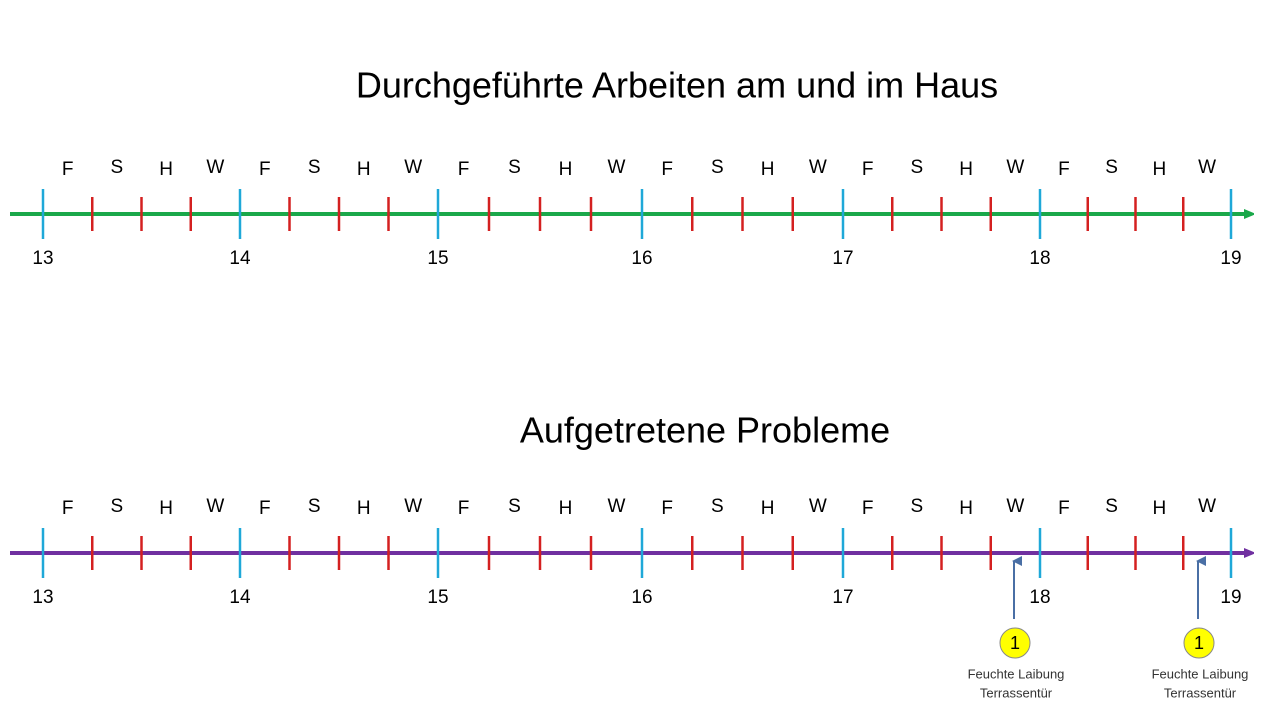 The image size is (1280, 720). What do you see at coordinates (677, 85) in the screenshot?
I see `timeline-title: Durchgeführte Arbeiten am und im Haus` at bounding box center [677, 85].